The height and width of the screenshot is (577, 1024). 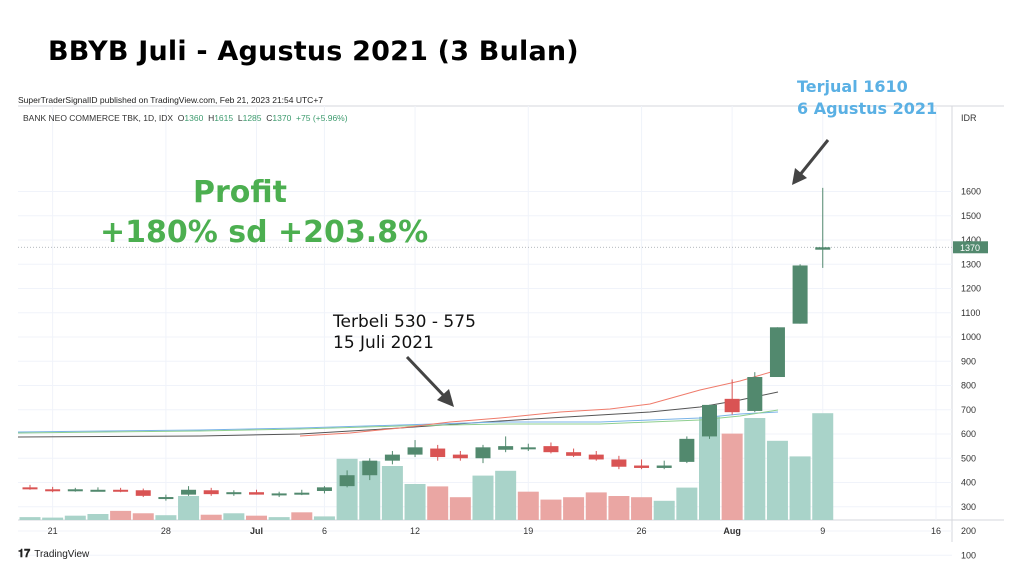 I want to click on close-label: C, so click(x=269, y=118).